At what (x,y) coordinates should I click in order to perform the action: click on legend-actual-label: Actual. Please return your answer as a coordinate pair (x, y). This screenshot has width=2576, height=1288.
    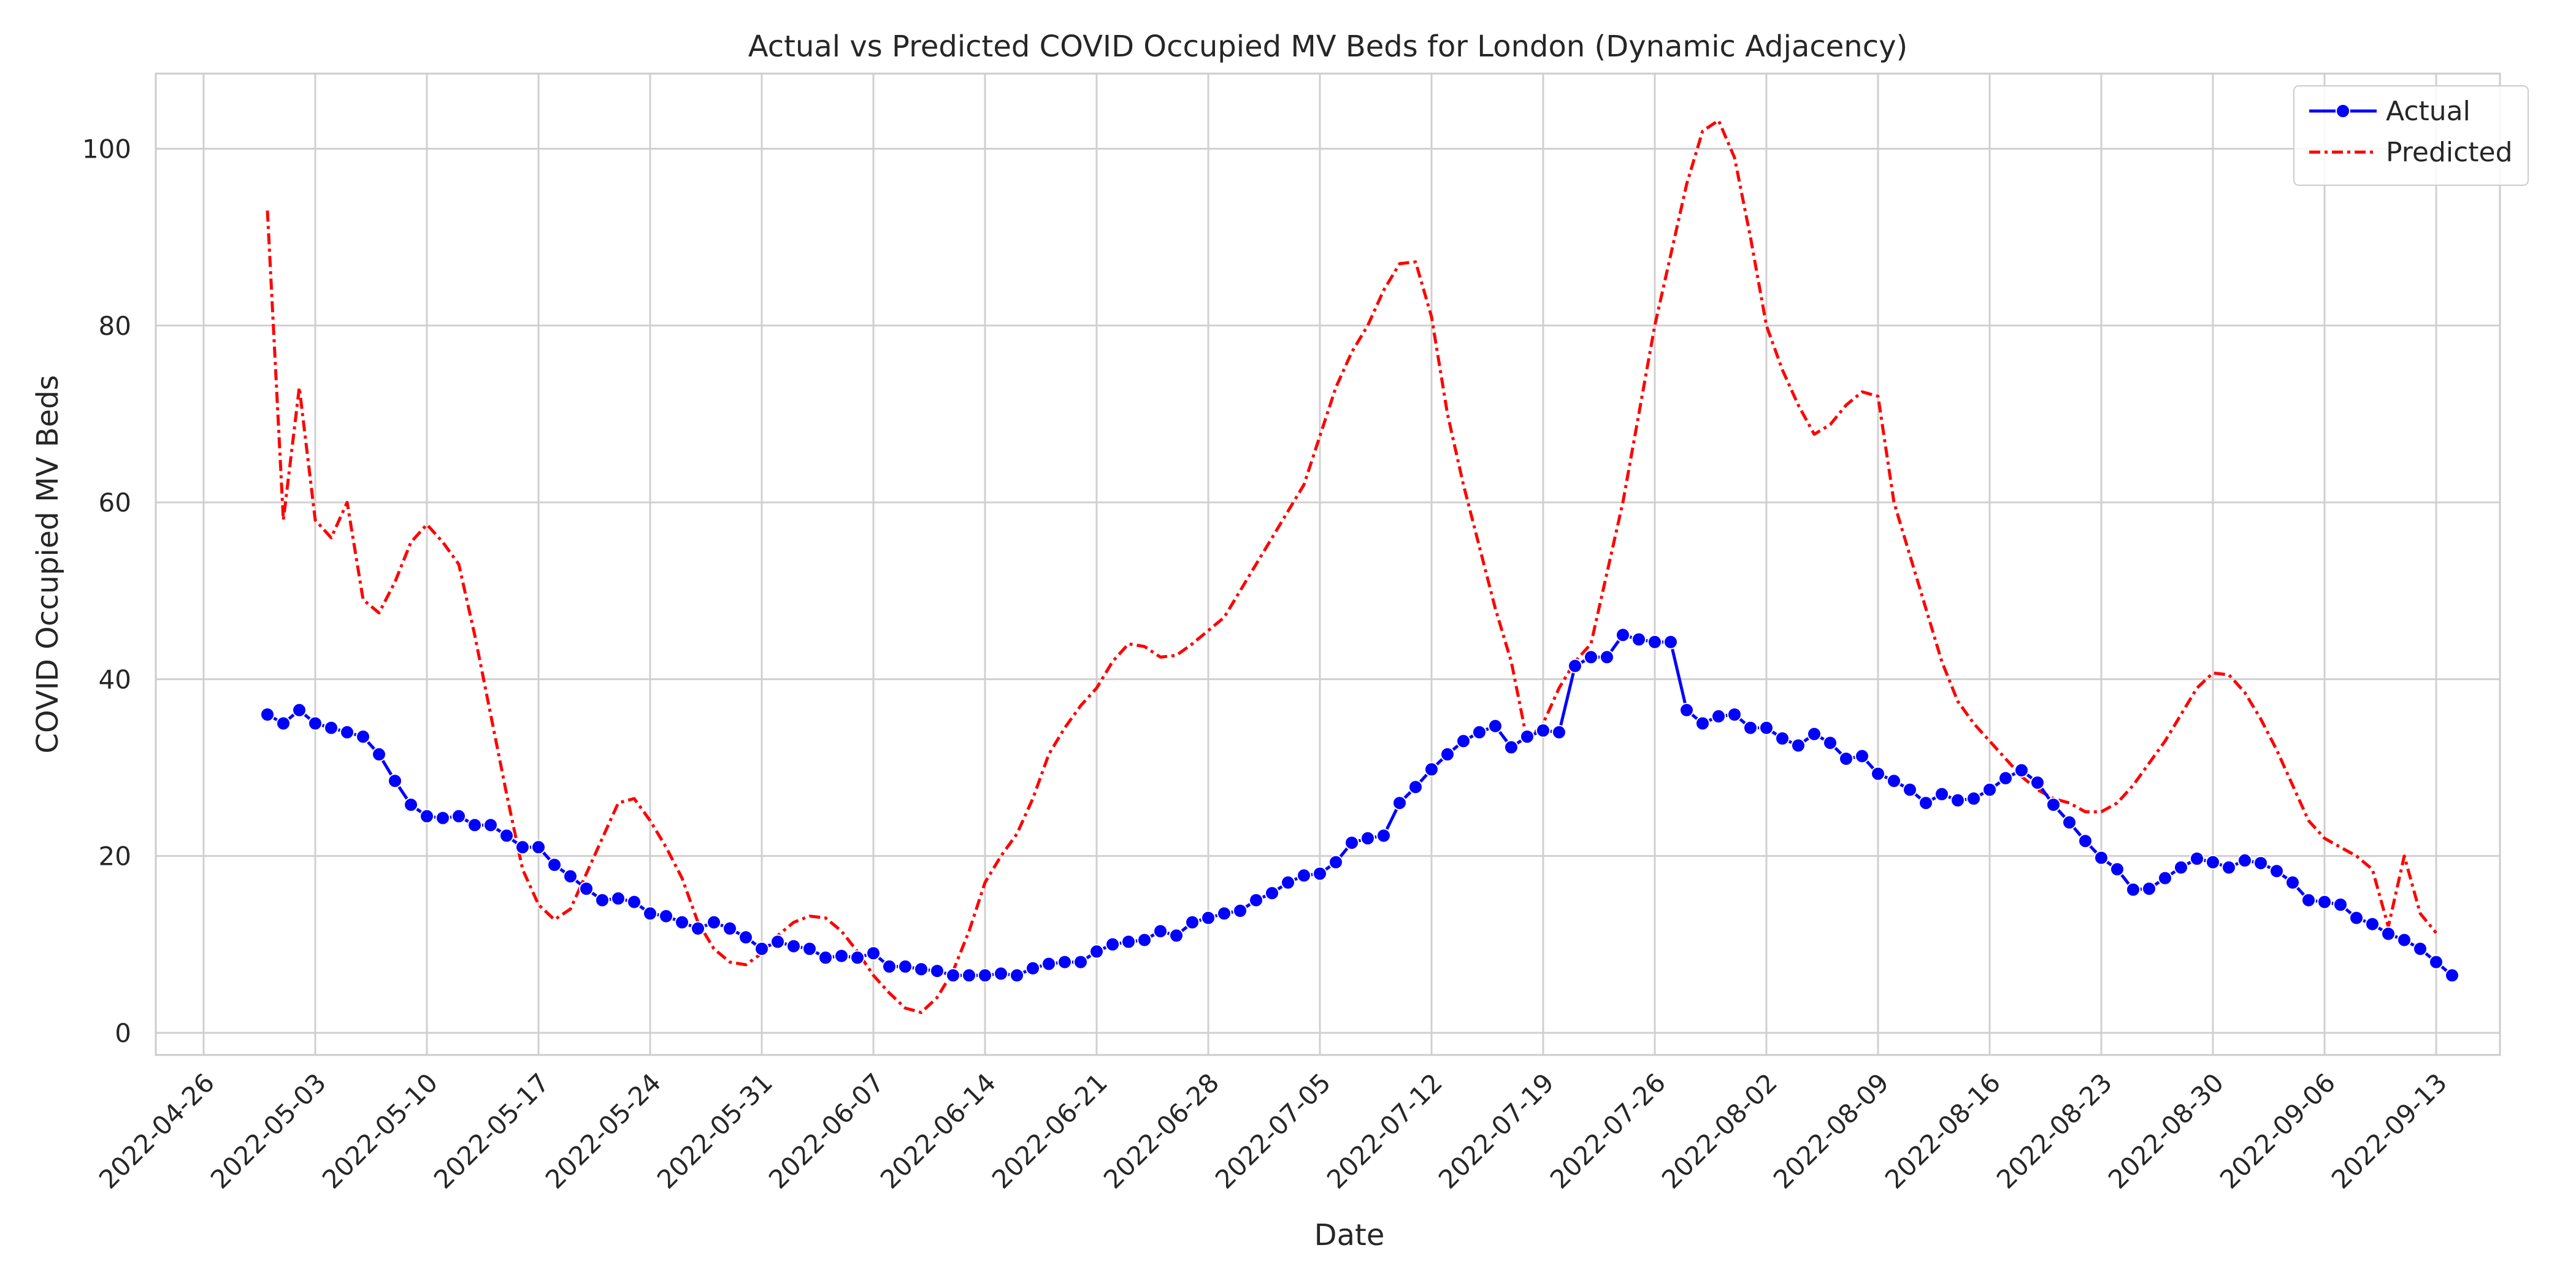
    Looking at the image, I should click on (2428, 111).